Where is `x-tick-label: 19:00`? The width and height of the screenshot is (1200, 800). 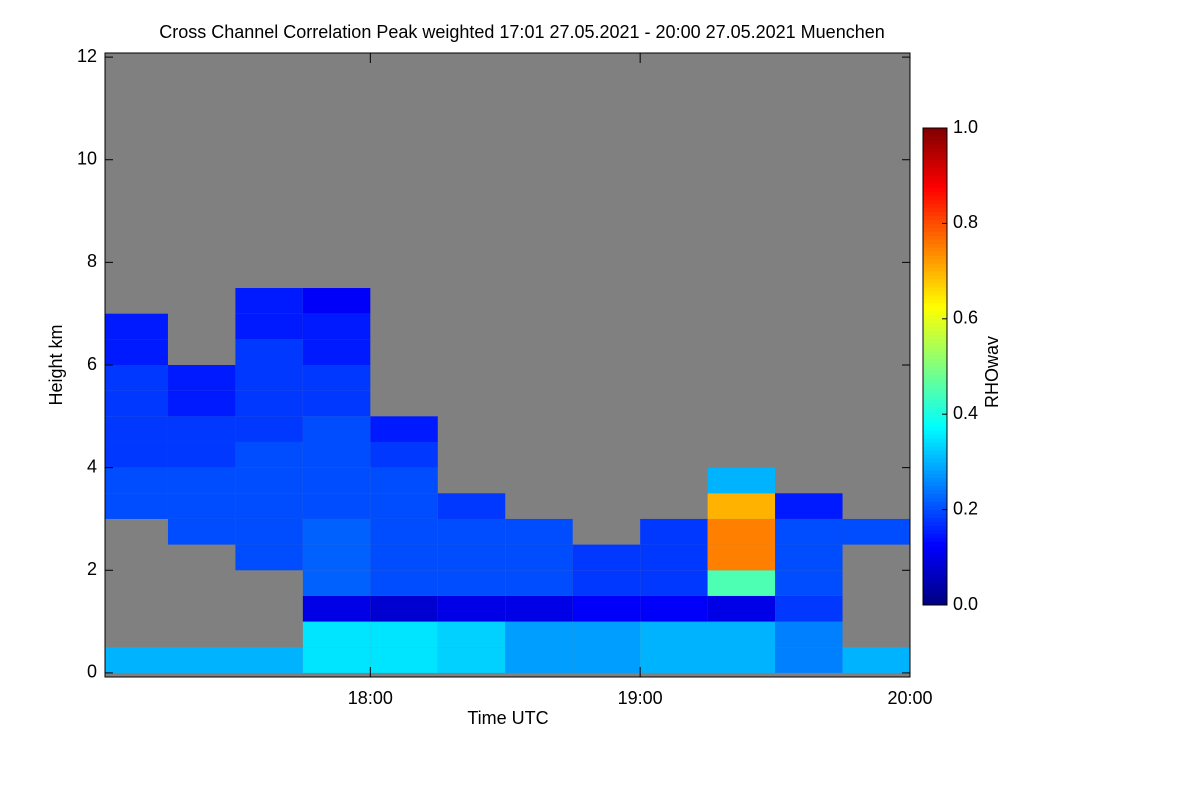 x-tick-label: 19:00 is located at coordinates (640, 698).